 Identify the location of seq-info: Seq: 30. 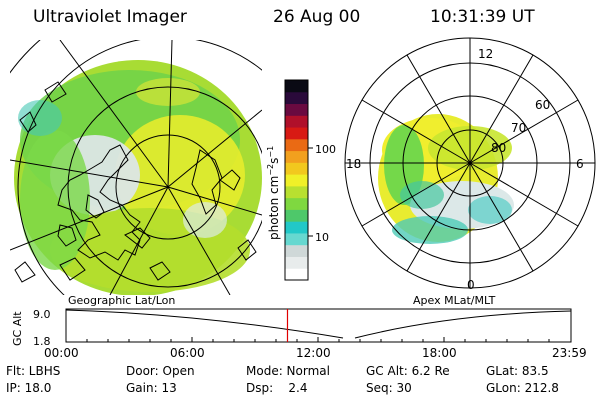
(389, 388).